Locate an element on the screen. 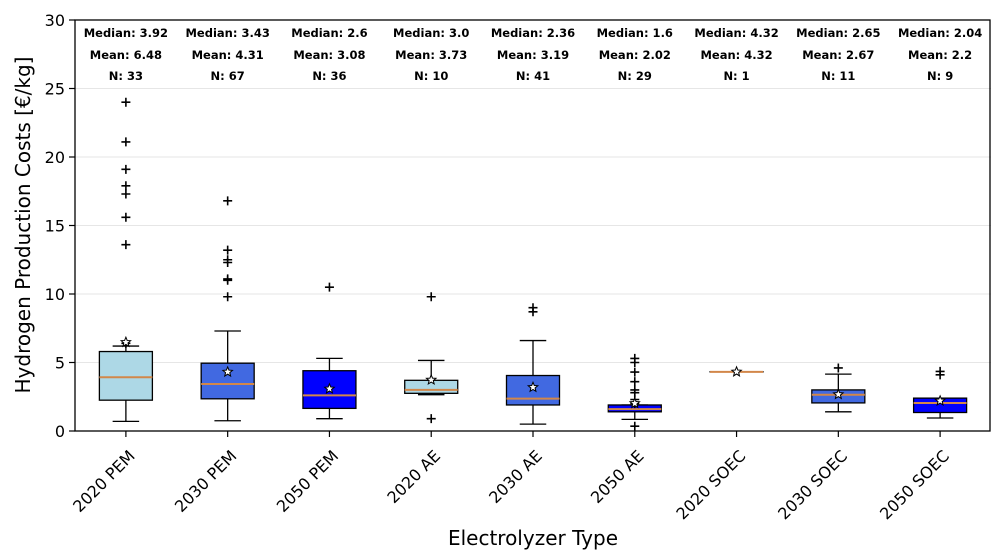 The image size is (991, 550). mean-annotation: Mean: 3.19 is located at coordinates (533, 55).